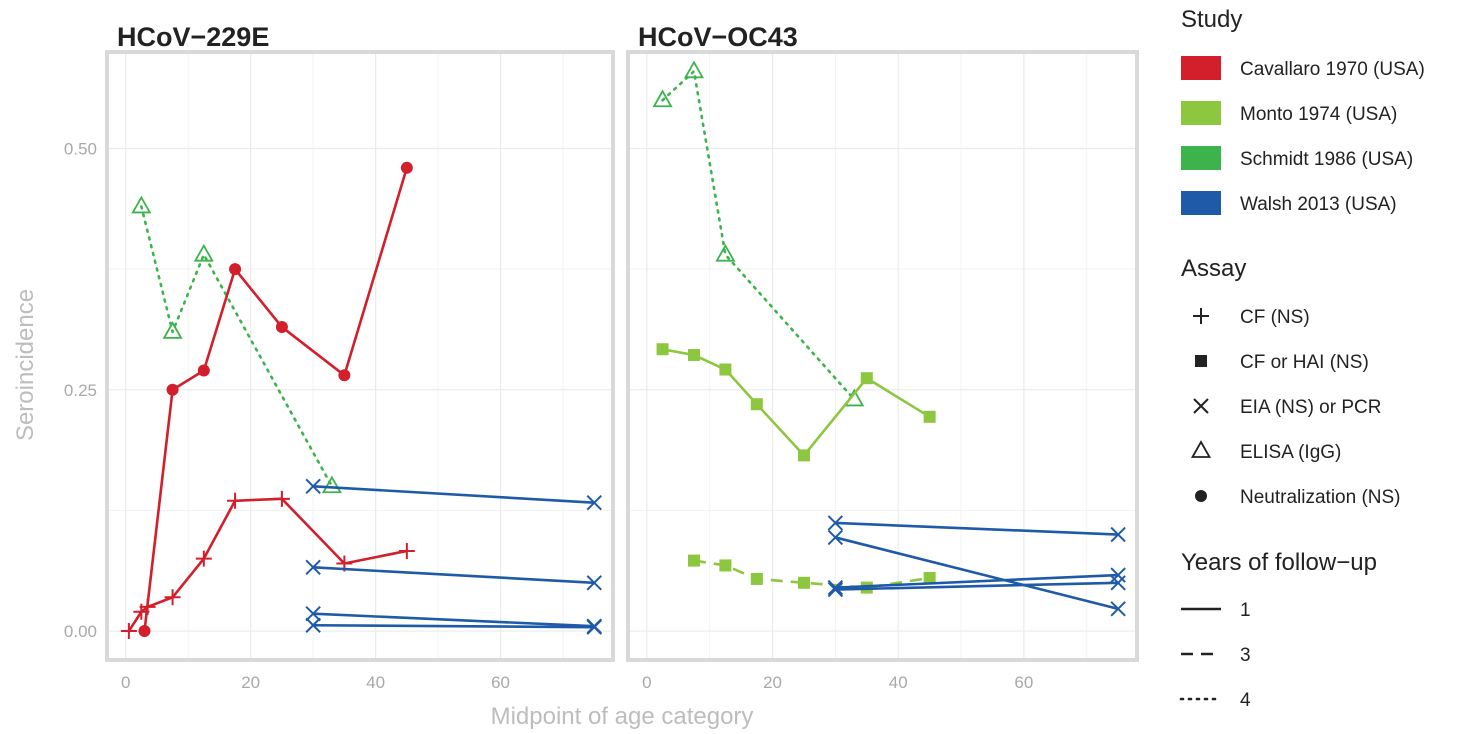  What do you see at coordinates (1213, 268) in the screenshot?
I see `legend-title-assay: Assay` at bounding box center [1213, 268].